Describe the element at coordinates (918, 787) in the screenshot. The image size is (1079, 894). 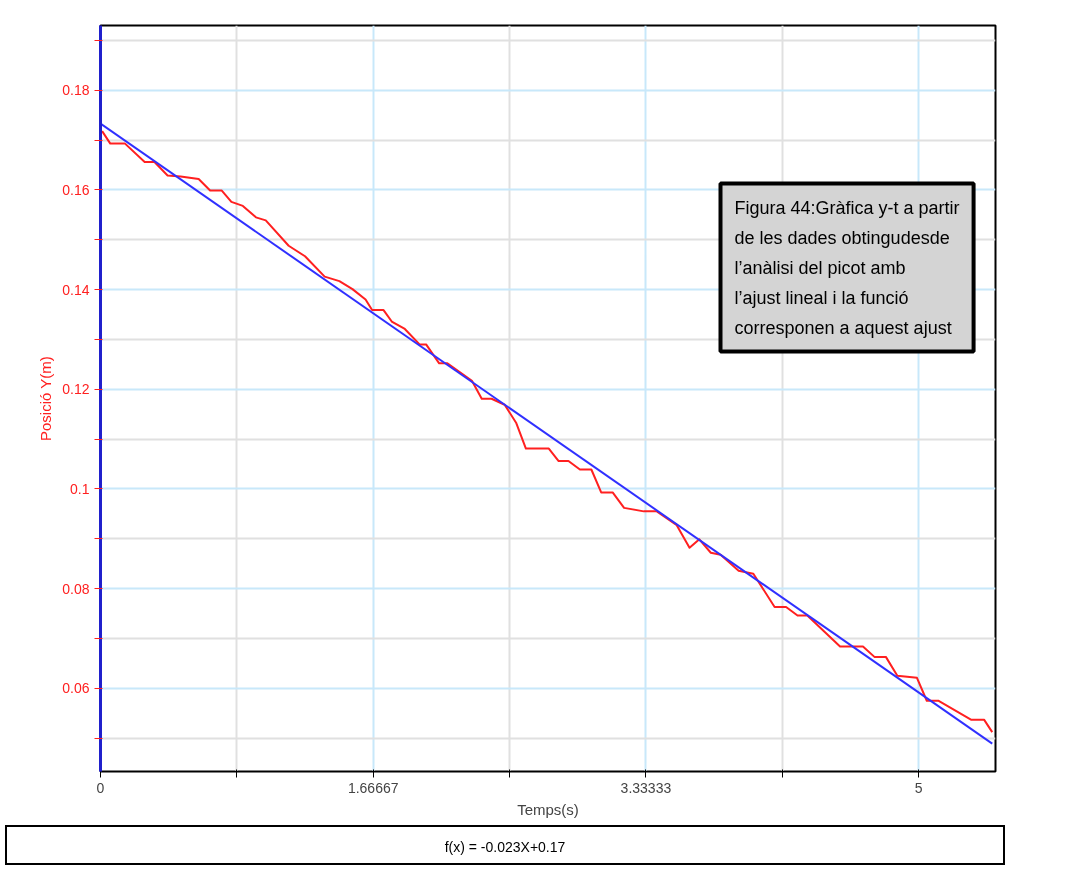
I see `x-tick-label: 5` at that location.